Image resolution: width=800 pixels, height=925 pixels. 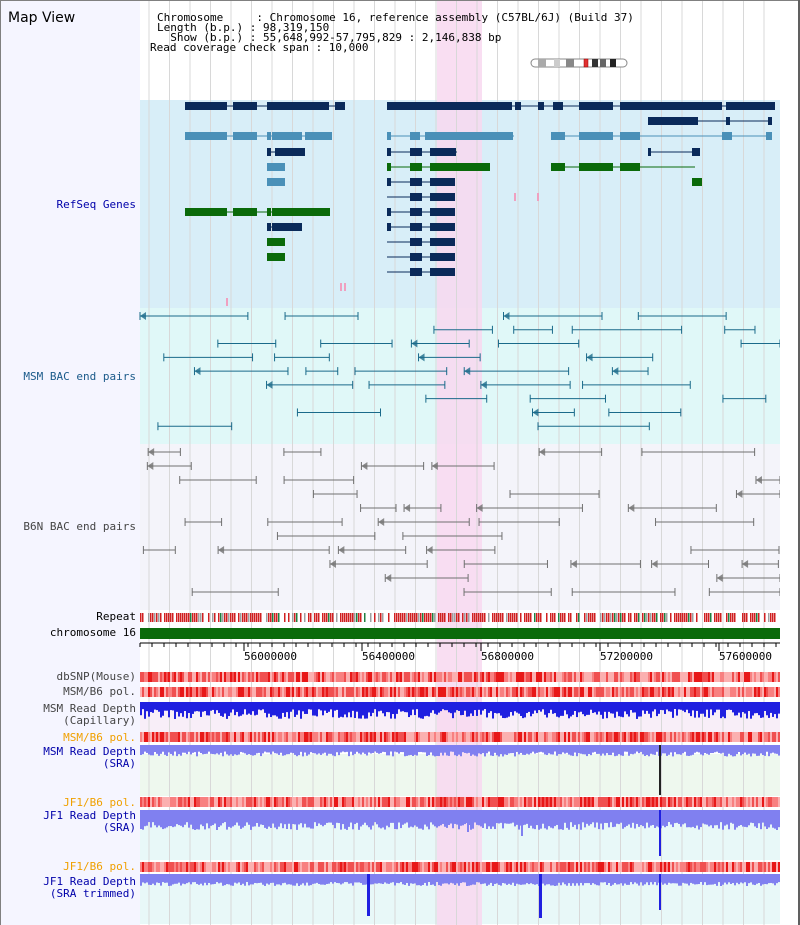 What do you see at coordinates (99, 866) in the screenshot?
I see `track-label-jf1-b6-pol-2: JF1/B6 pol.` at bounding box center [99, 866].